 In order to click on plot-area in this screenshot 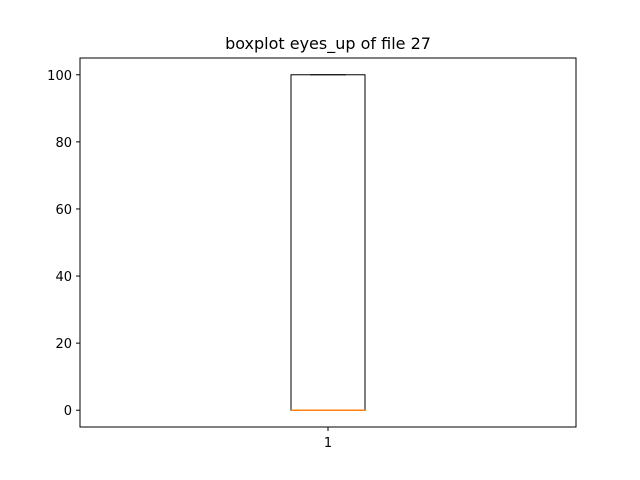, I will do `click(328, 242)`.